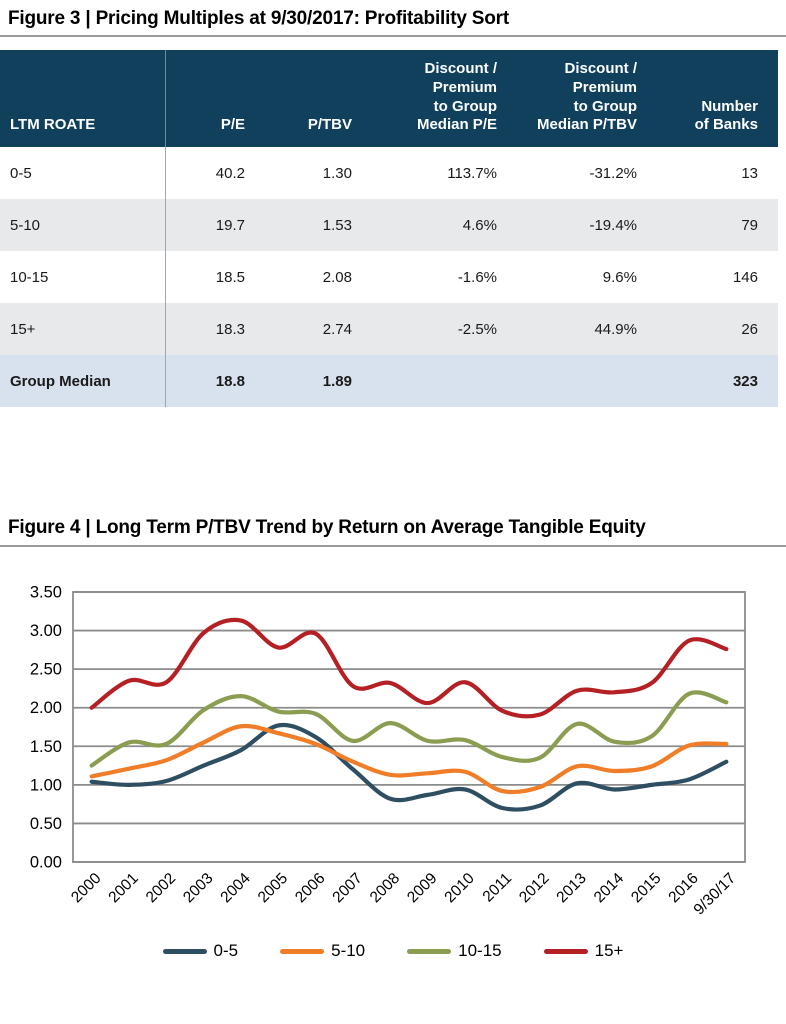 The width and height of the screenshot is (786, 1024). What do you see at coordinates (82, 225) in the screenshot?
I see `cell-roate-bucket: 5-10` at bounding box center [82, 225].